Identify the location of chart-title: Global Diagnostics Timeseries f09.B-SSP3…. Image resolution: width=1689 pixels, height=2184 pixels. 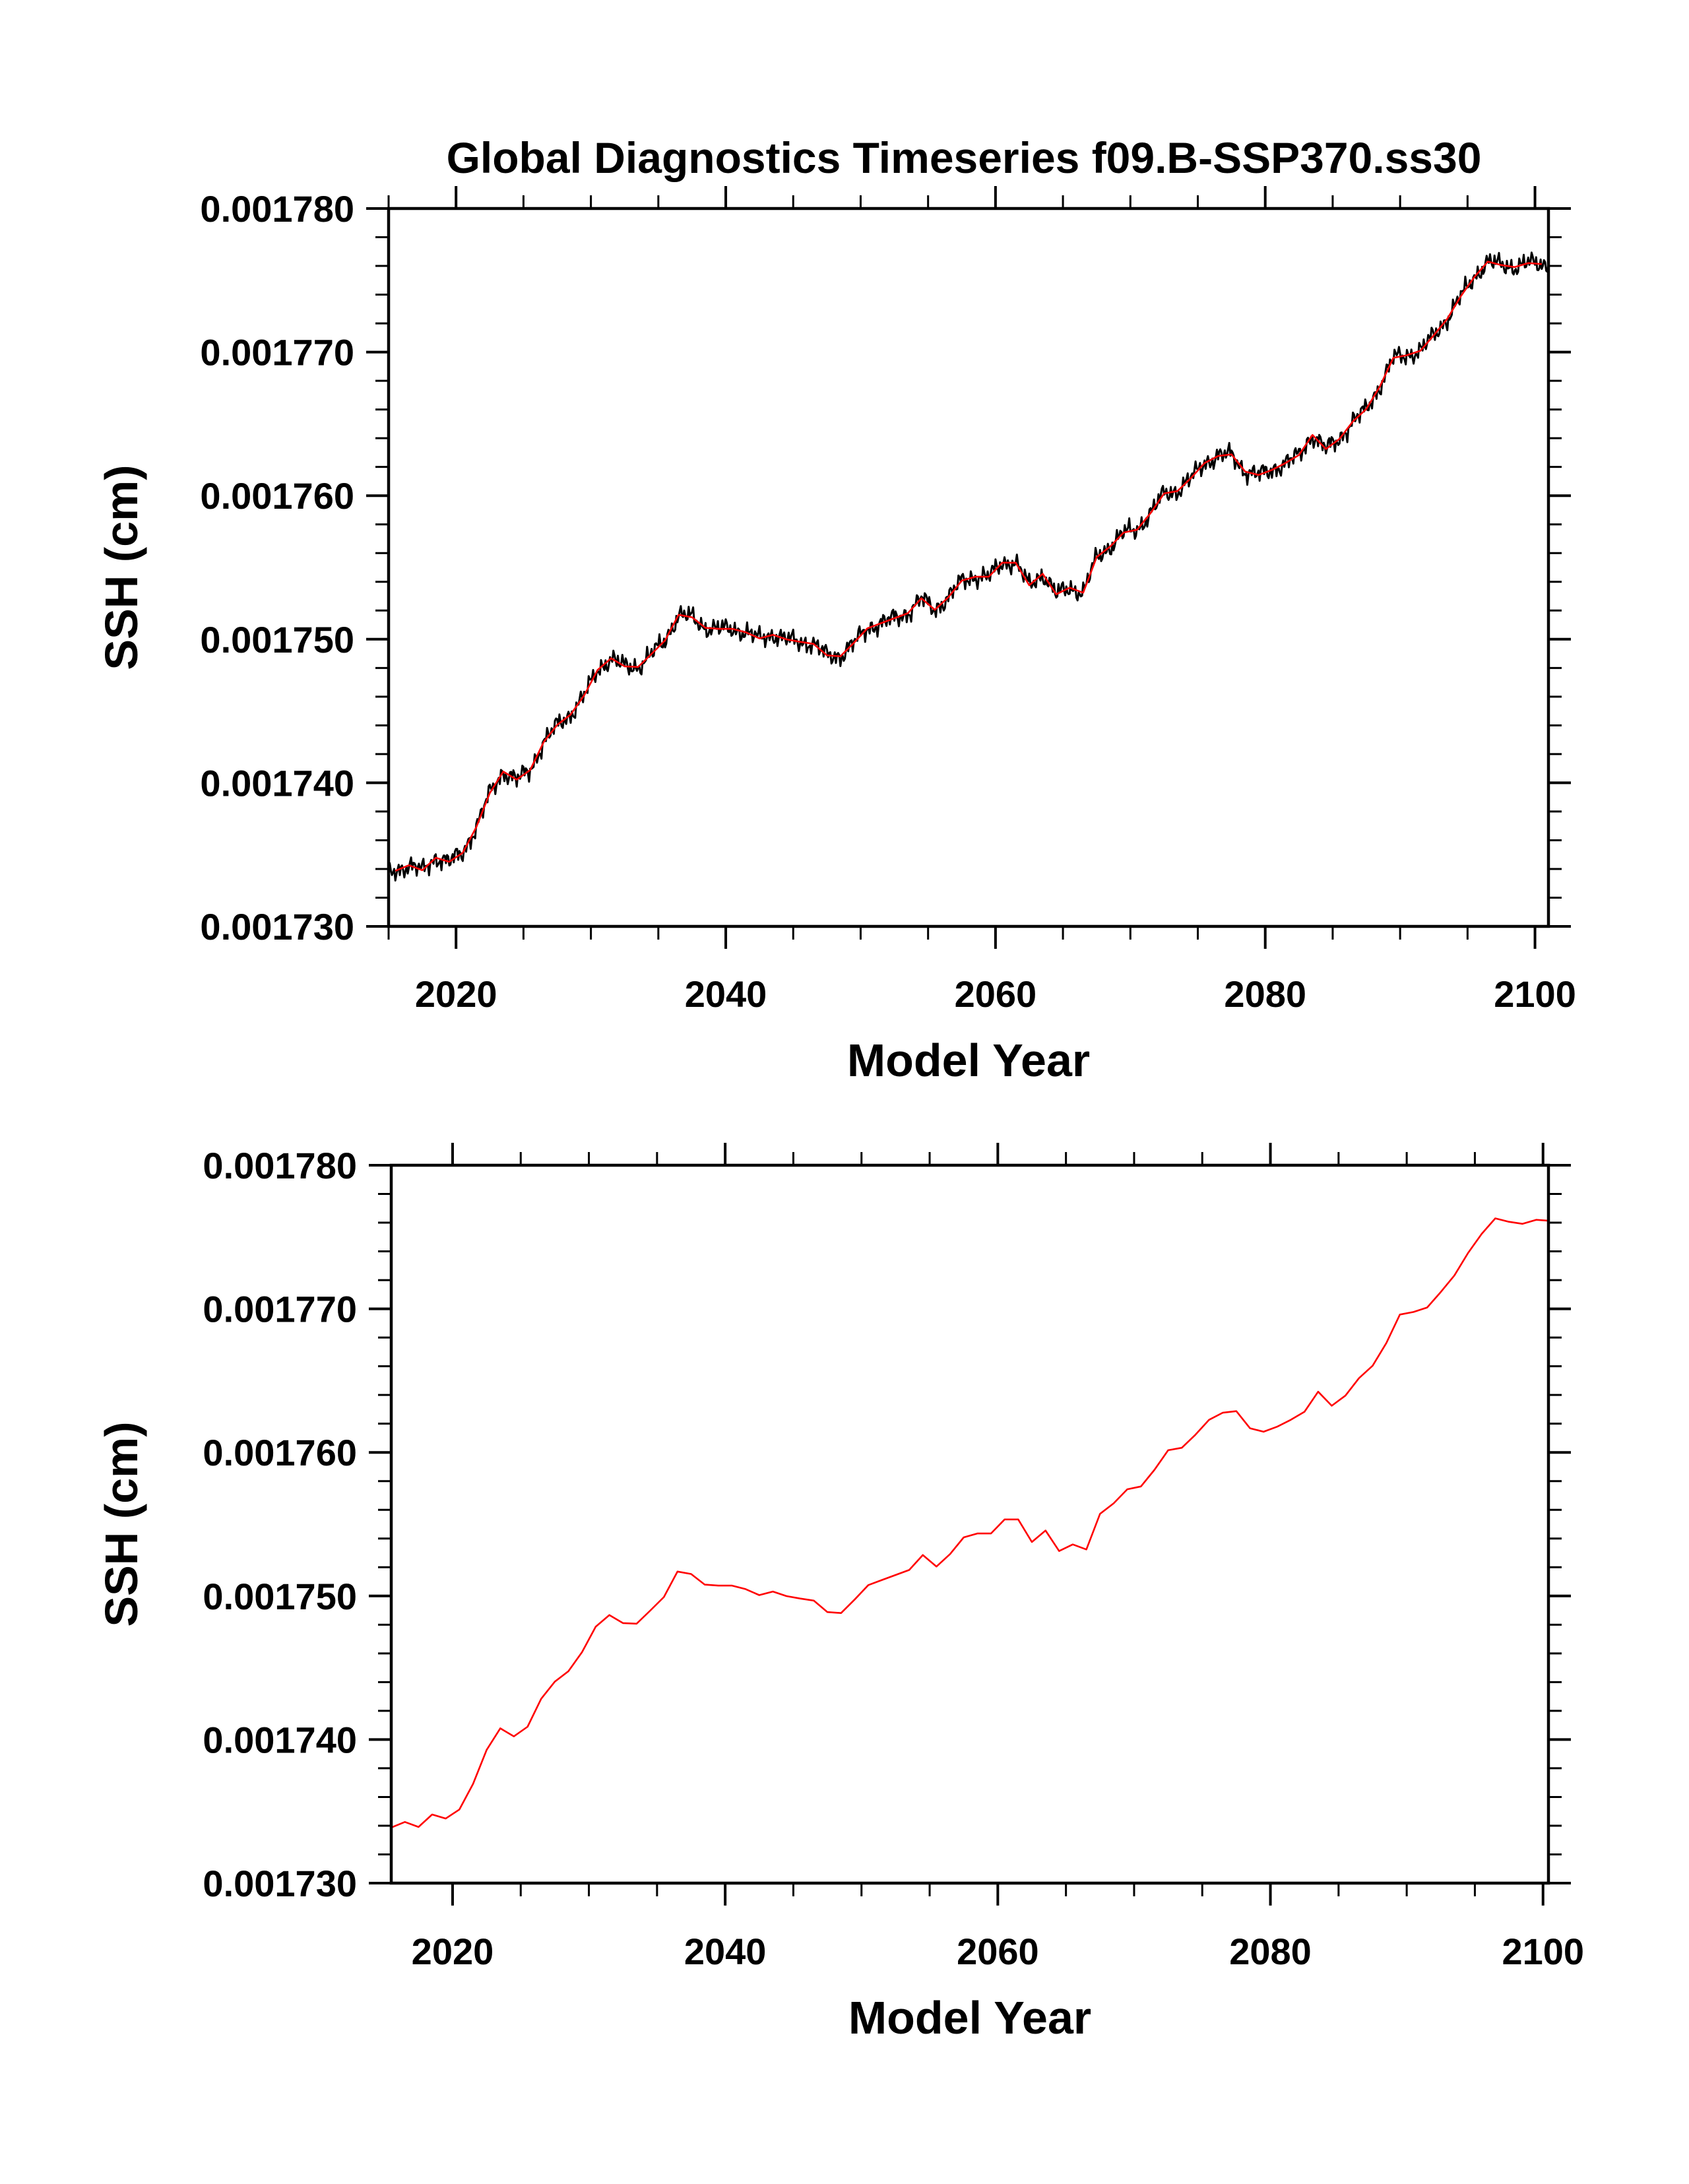
(964, 157).